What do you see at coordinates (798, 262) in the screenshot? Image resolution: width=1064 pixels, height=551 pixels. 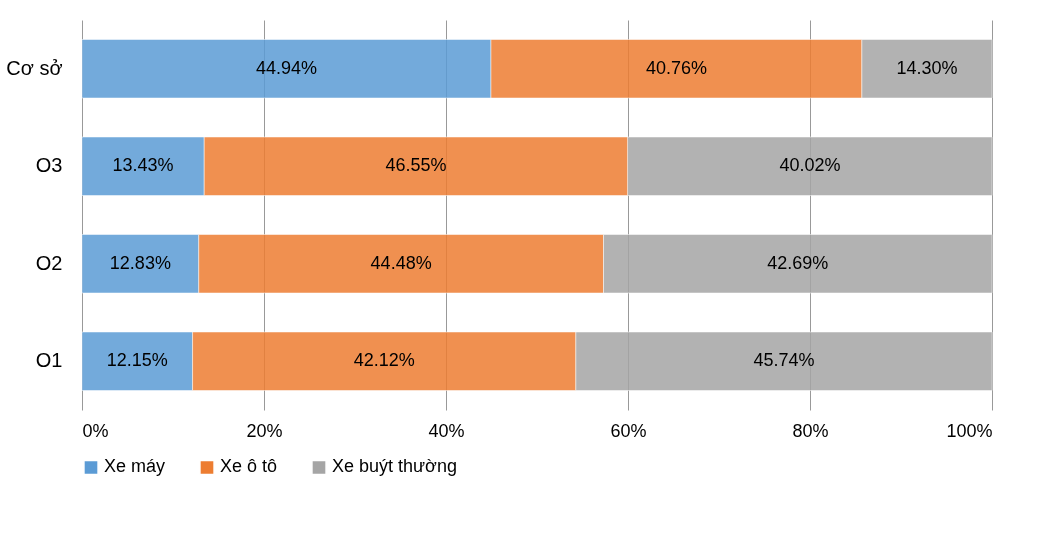 I see `data-label: 42.69%` at bounding box center [798, 262].